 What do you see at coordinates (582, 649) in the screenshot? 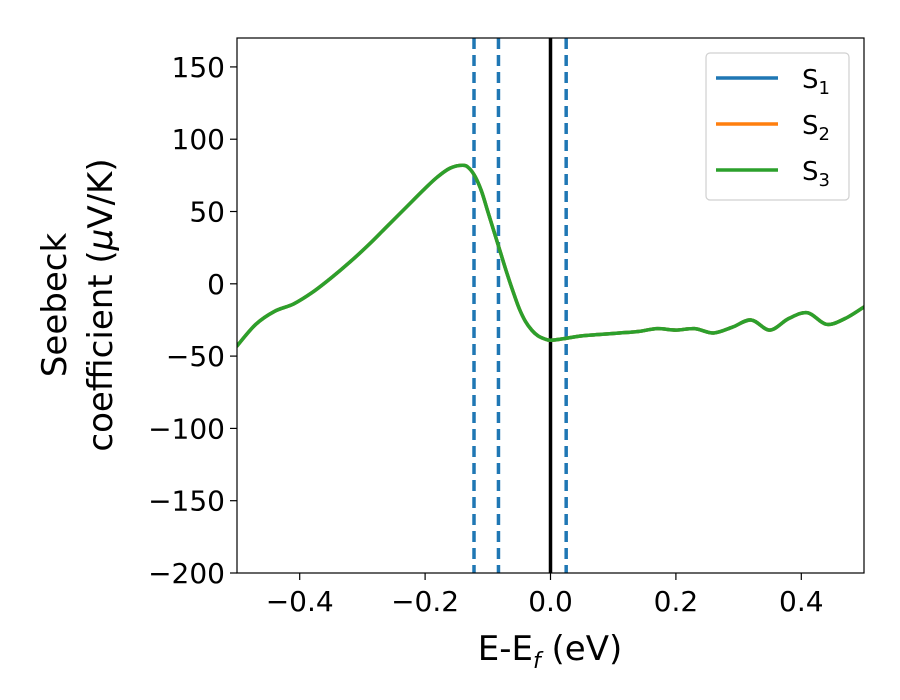
I see `x-axis-title-unit: (eV)` at bounding box center [582, 649].